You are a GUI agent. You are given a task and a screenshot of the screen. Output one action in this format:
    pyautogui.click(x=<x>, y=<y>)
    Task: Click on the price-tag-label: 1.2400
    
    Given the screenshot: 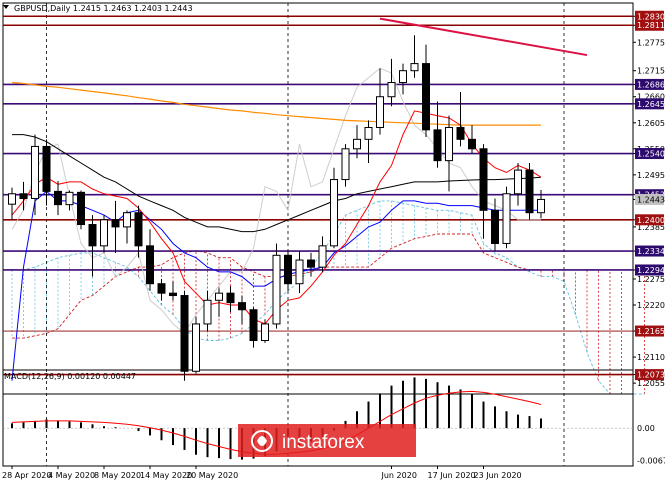 What is the action you would take?
    pyautogui.click(x=651, y=220)
    